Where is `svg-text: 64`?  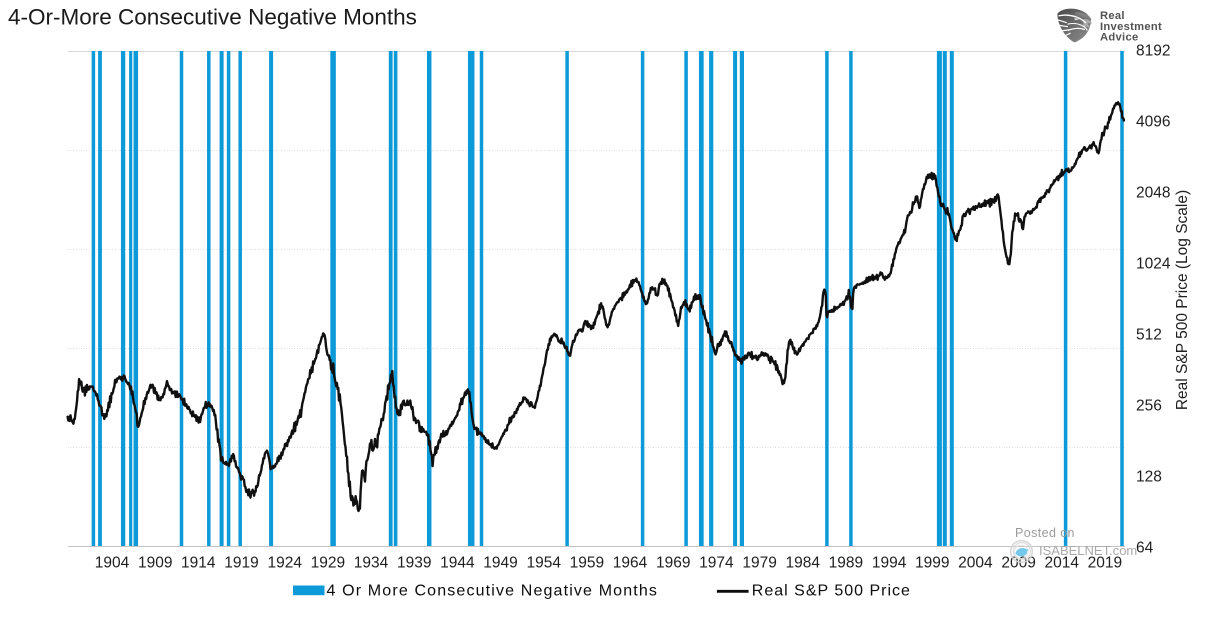
svg-text: 64 is located at coordinates (1145, 548).